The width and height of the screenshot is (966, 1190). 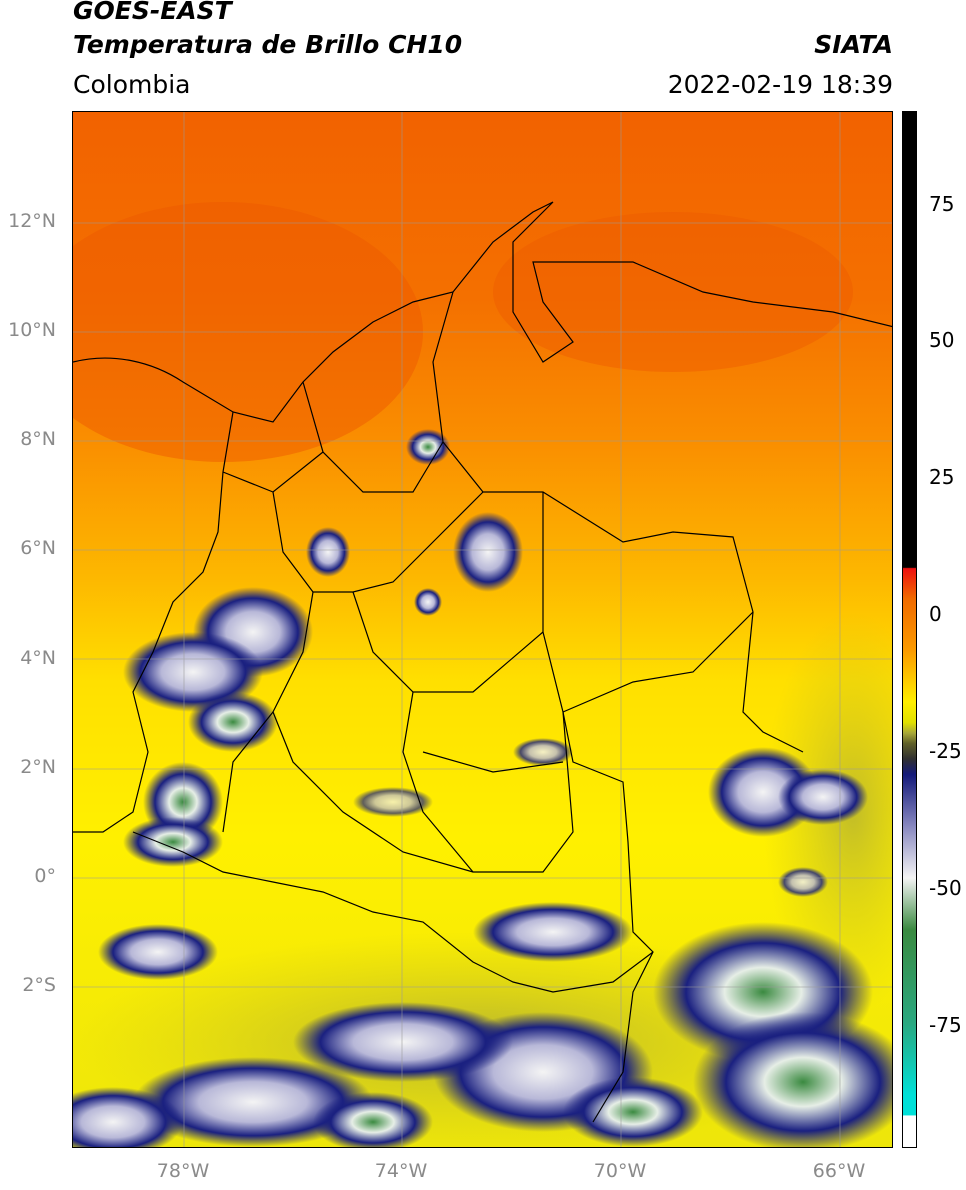 I want to click on lon-tick: 78°W, so click(x=183, y=1171).